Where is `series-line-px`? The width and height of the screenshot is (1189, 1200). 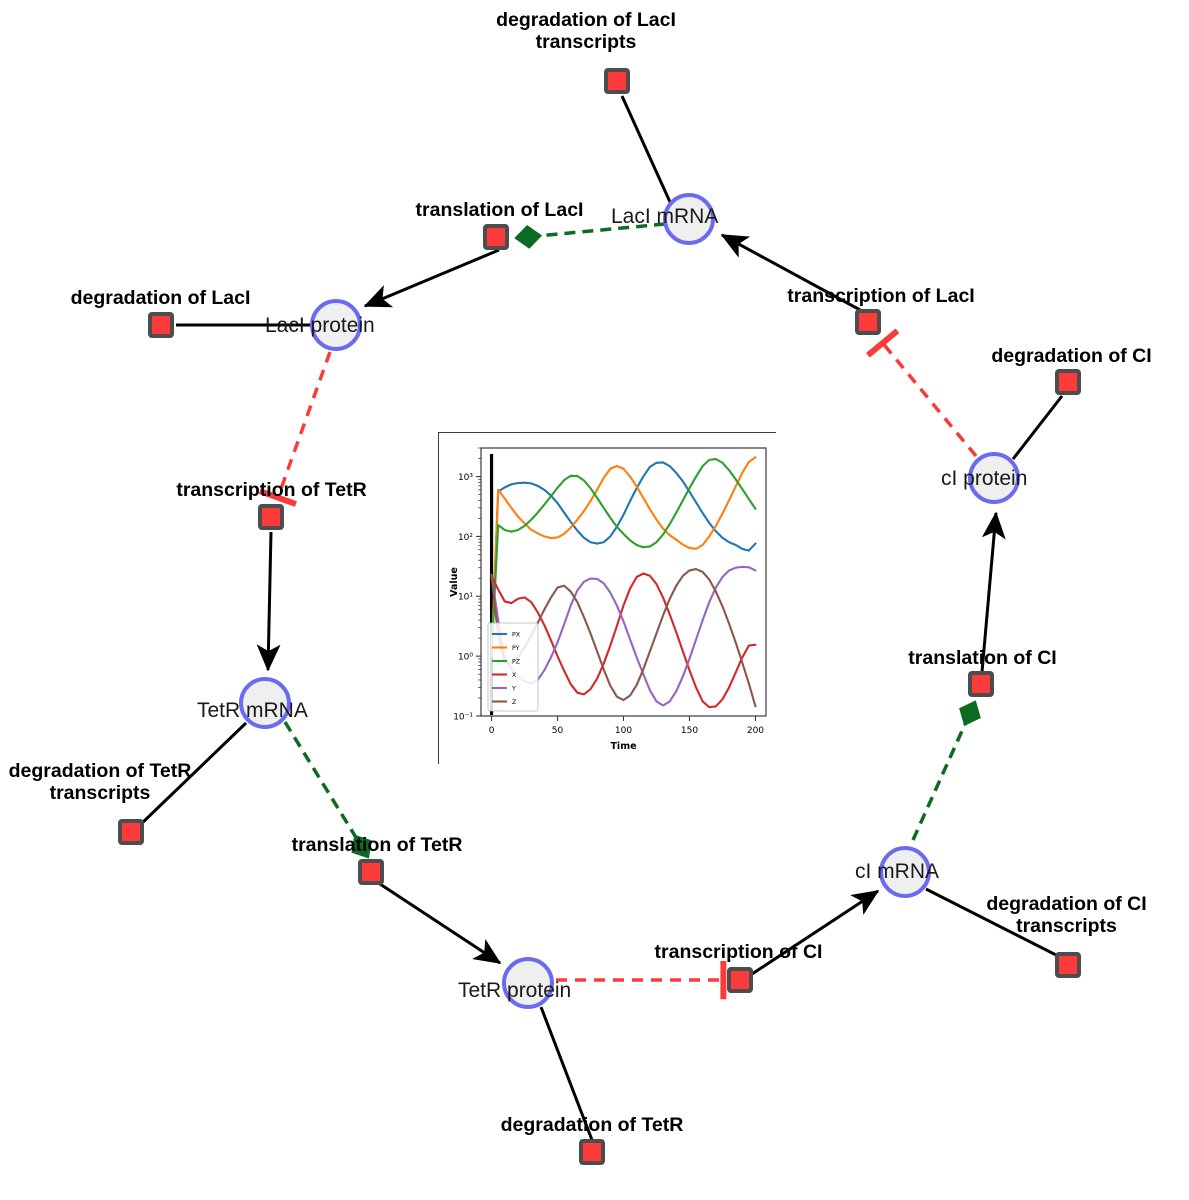
series-line-px is located at coordinates (623, 559).